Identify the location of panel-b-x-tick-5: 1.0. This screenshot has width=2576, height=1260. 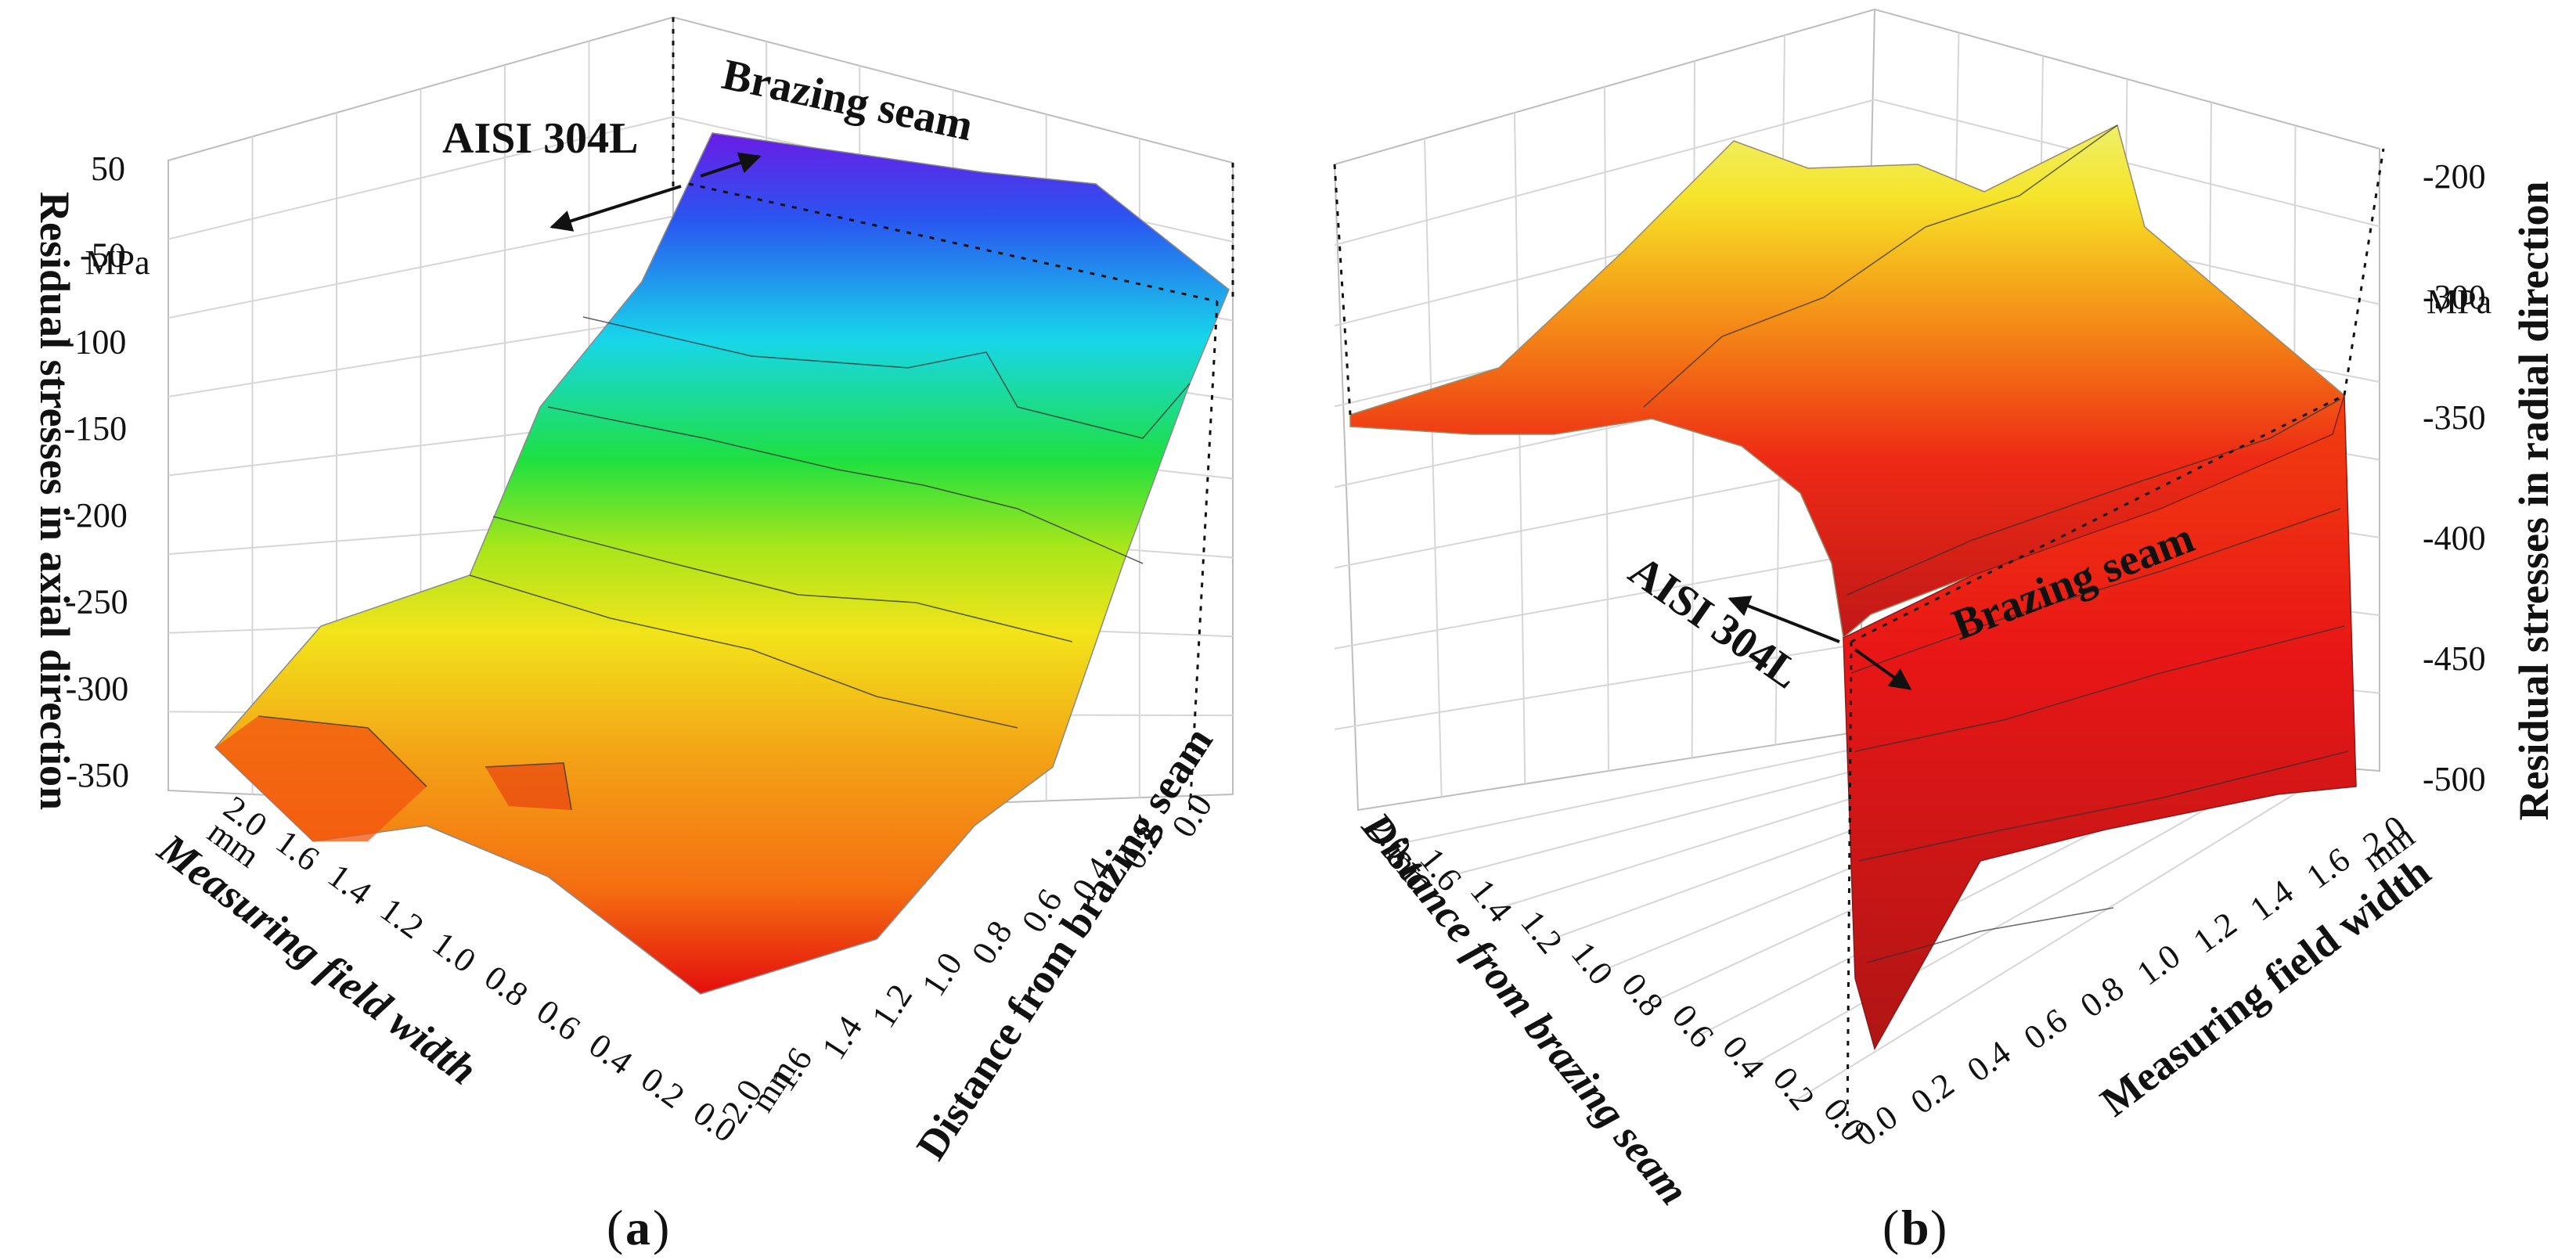
(2158, 965).